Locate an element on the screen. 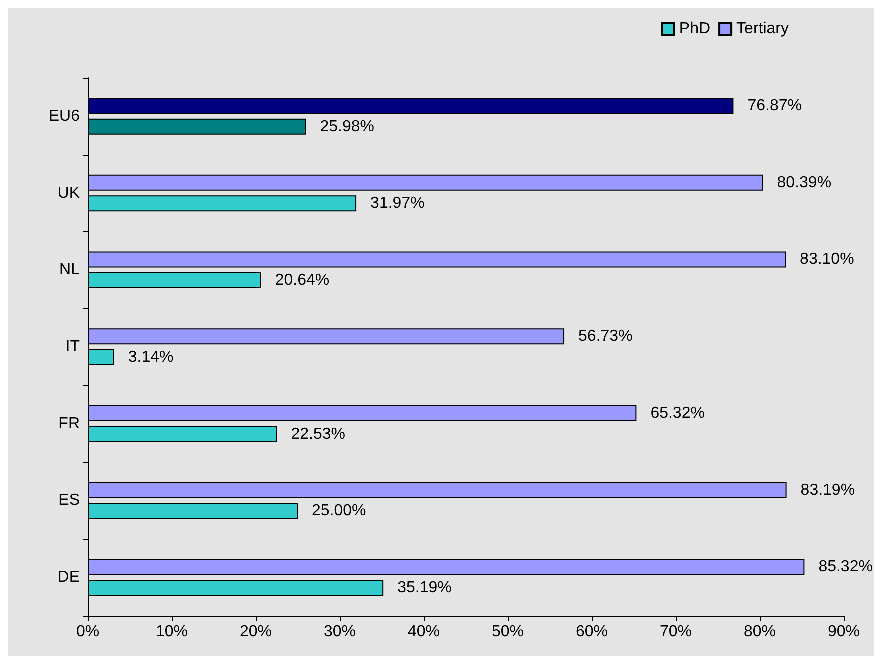  x-tick-label: 0% is located at coordinates (88, 632).